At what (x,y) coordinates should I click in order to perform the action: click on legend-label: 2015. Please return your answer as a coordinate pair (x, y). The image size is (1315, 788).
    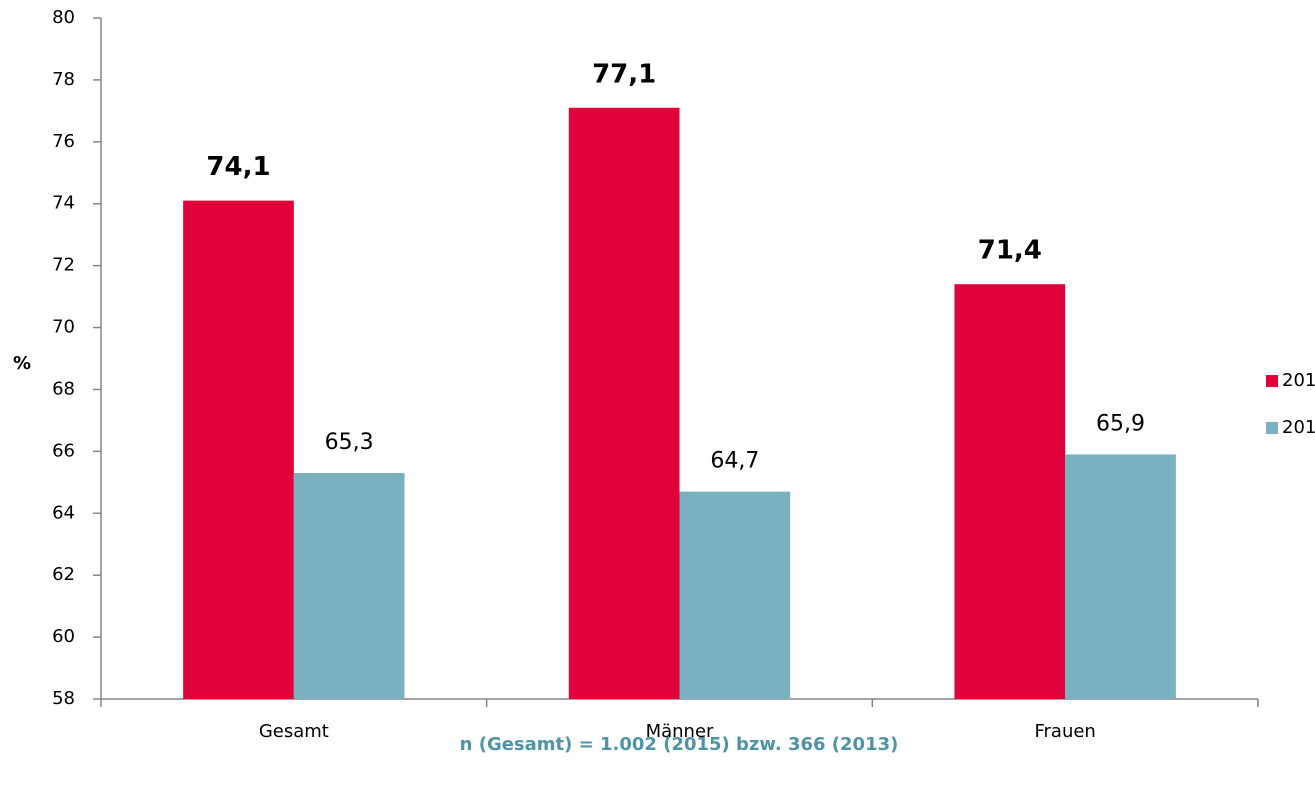
    Looking at the image, I should click on (1298, 380).